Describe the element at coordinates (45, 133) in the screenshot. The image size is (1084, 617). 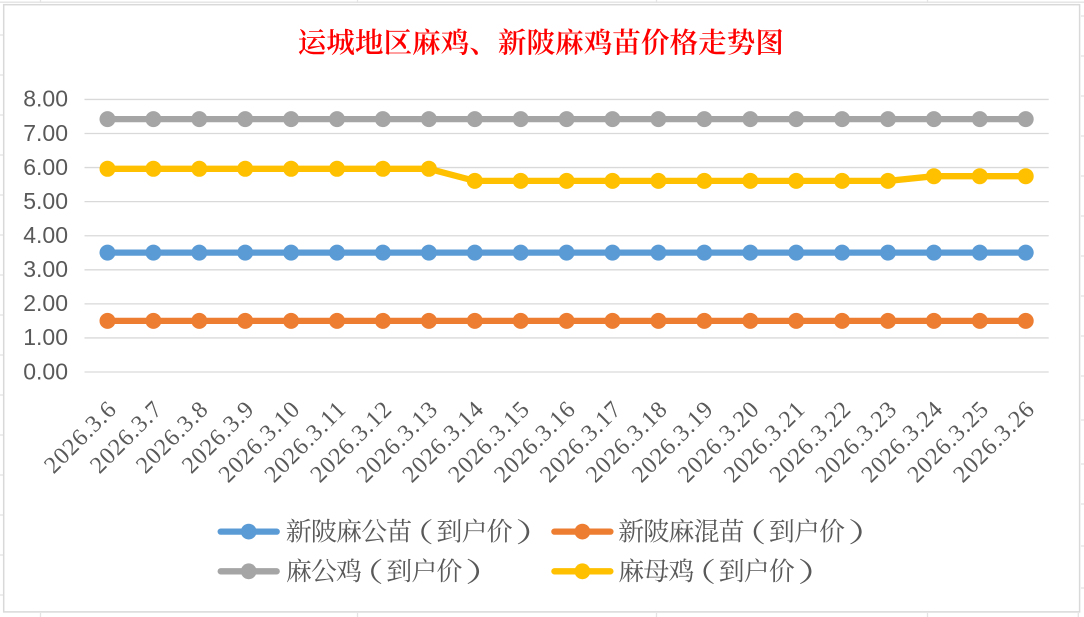
I see `svg-text: 7.00` at that location.